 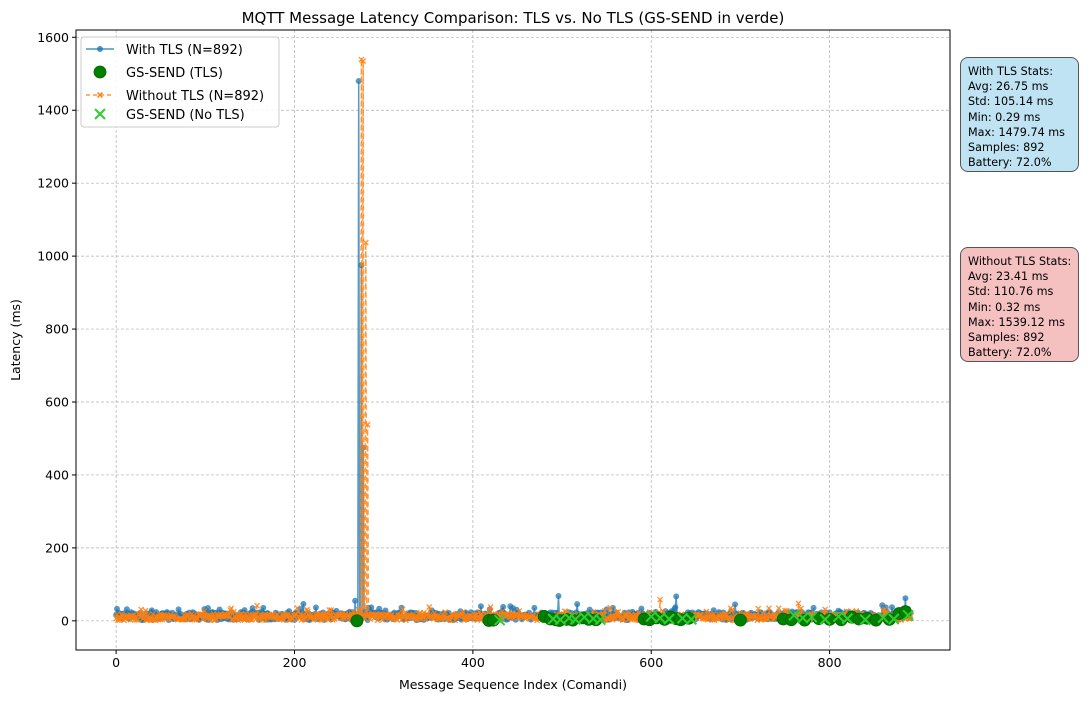 I want to click on legend-label-notls: Without TLS (N=892), so click(x=195, y=96).